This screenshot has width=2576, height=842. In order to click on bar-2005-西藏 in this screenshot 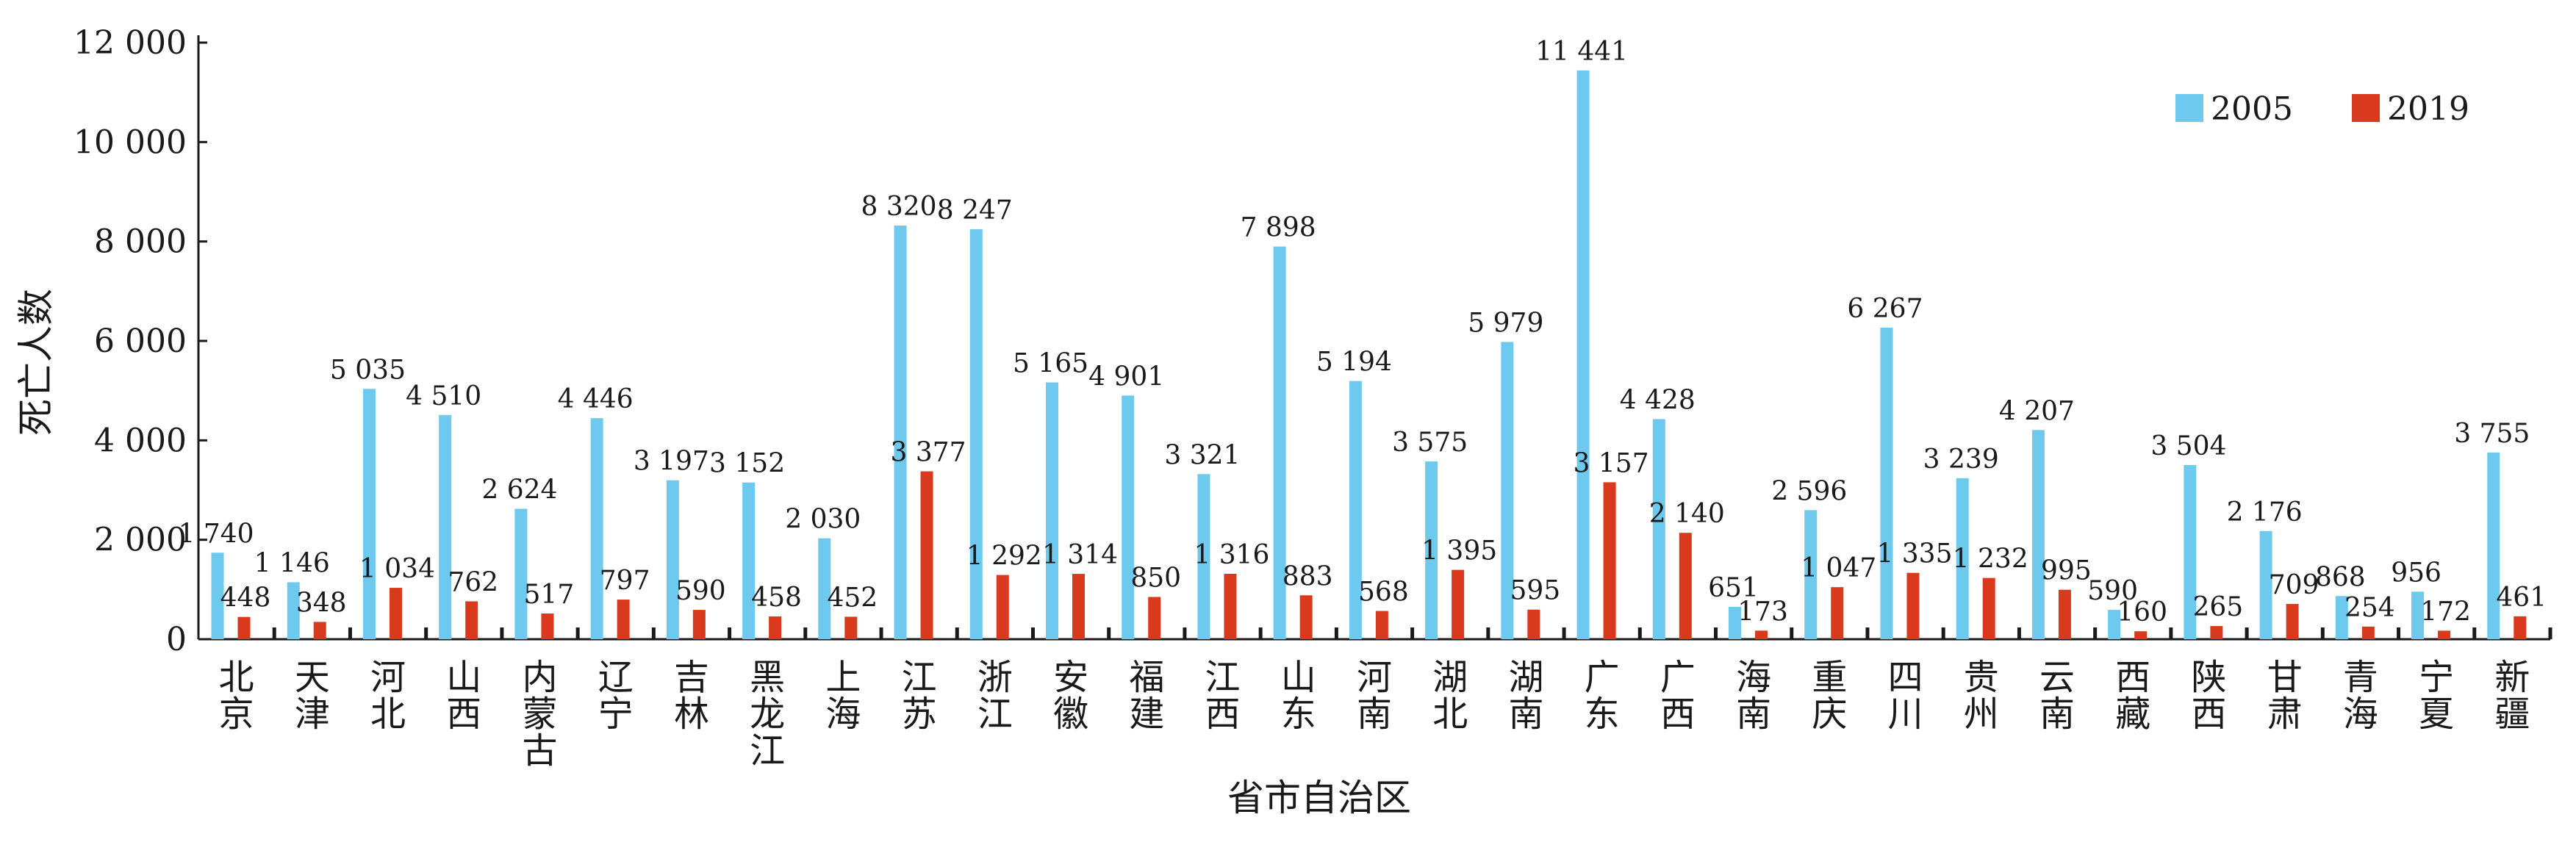, I will do `click(2114, 624)`.